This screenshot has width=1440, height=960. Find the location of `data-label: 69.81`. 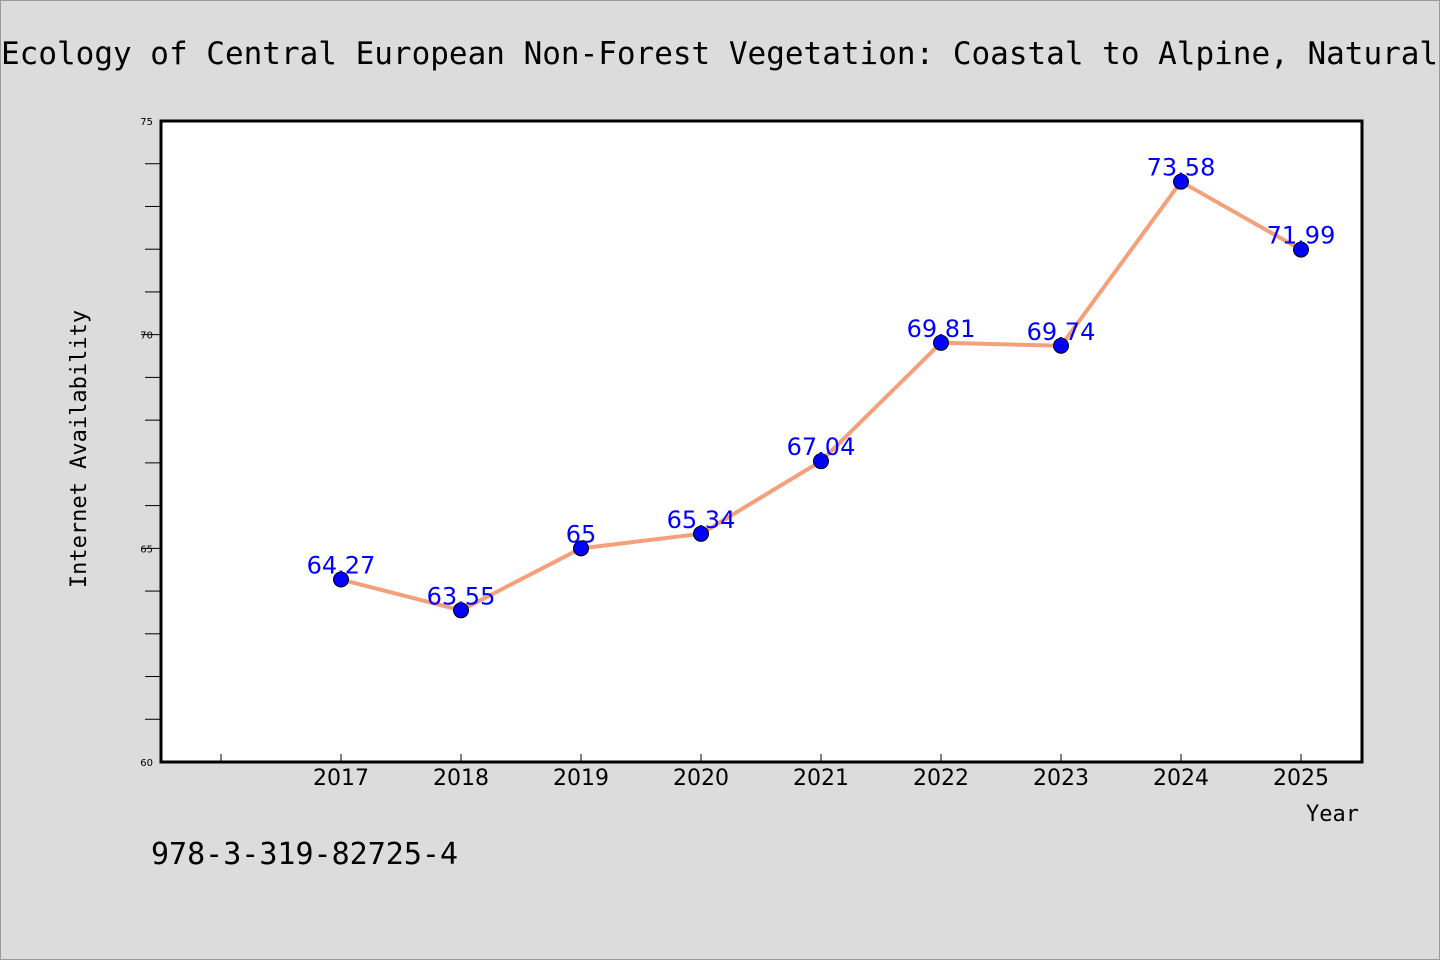

data-label: 69.81 is located at coordinates (941, 329).